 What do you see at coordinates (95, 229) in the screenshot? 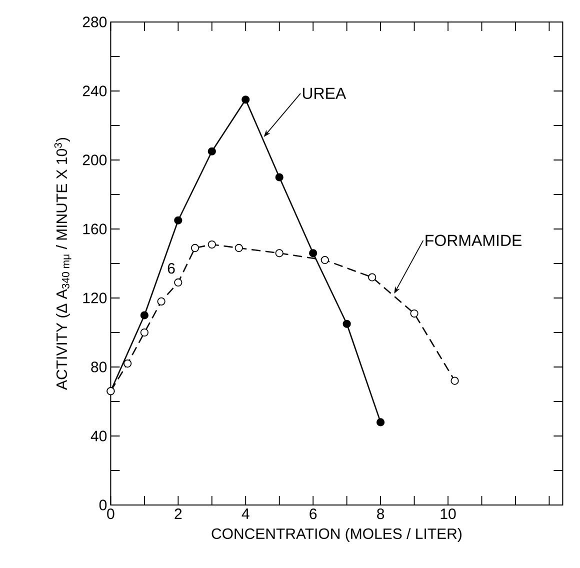
I see `y-tick-label: 160` at bounding box center [95, 229].